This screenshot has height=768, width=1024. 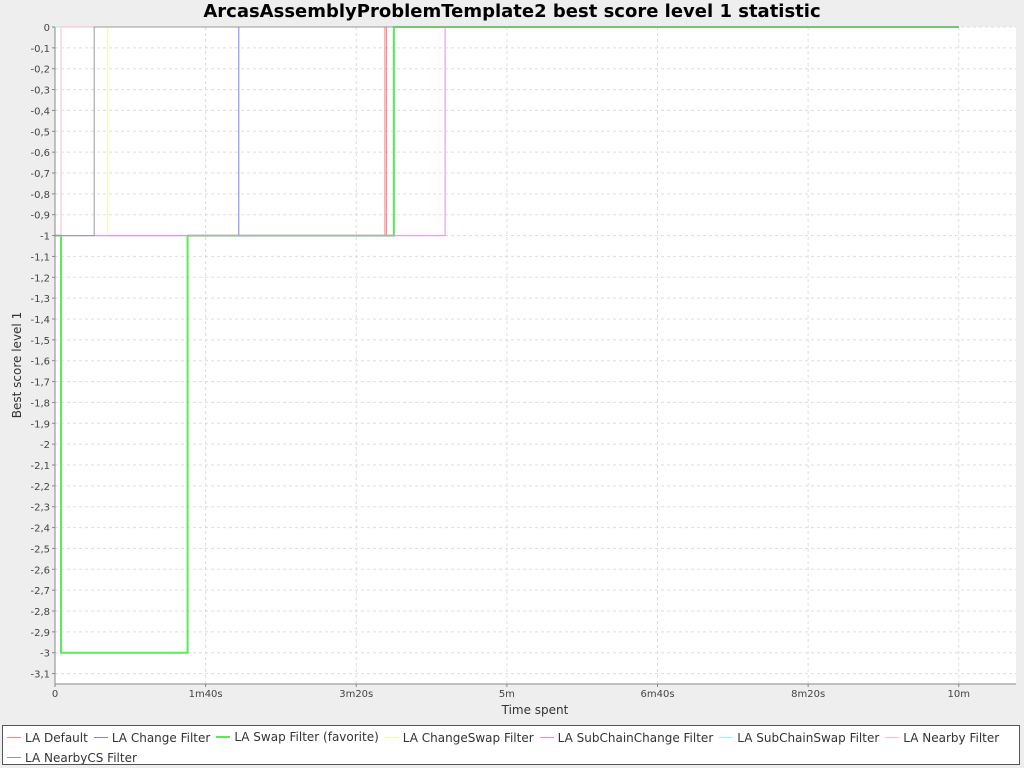 I want to click on legend-label: LA Nearby Filter, so click(x=951, y=737).